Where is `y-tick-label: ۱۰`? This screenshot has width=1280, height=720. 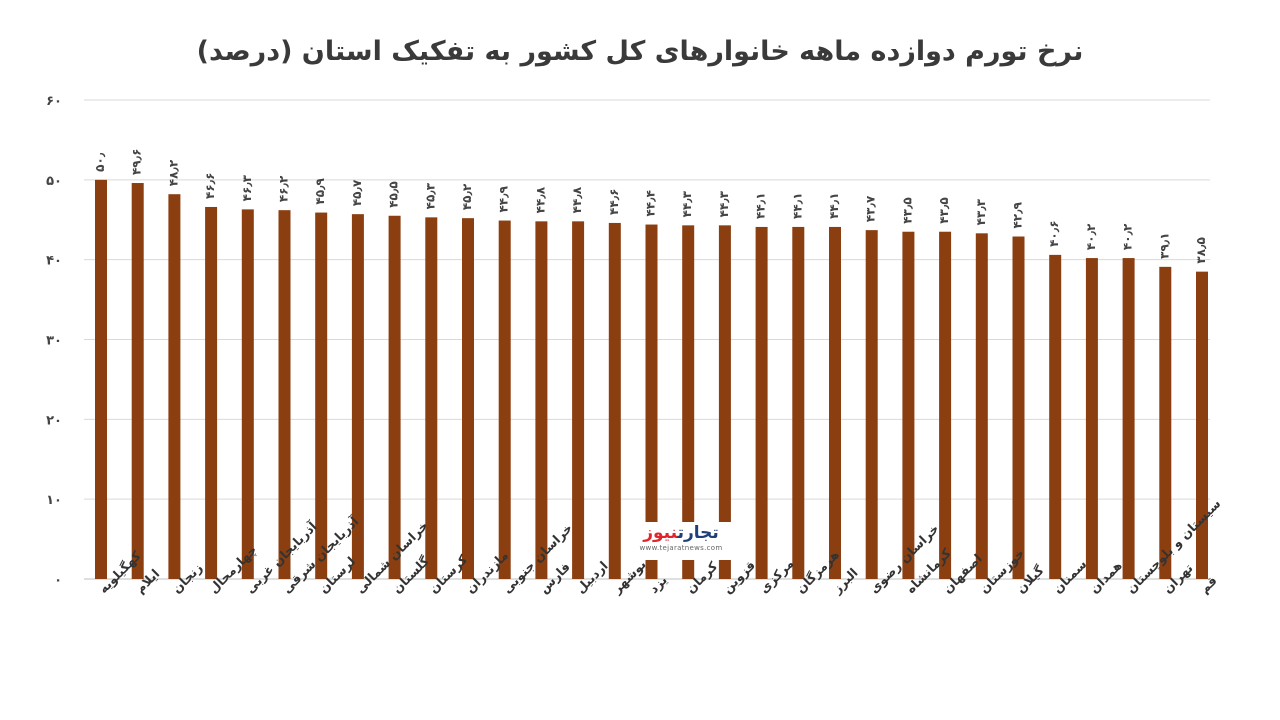
y-tick-label: ۱۰ is located at coordinates (54, 500).